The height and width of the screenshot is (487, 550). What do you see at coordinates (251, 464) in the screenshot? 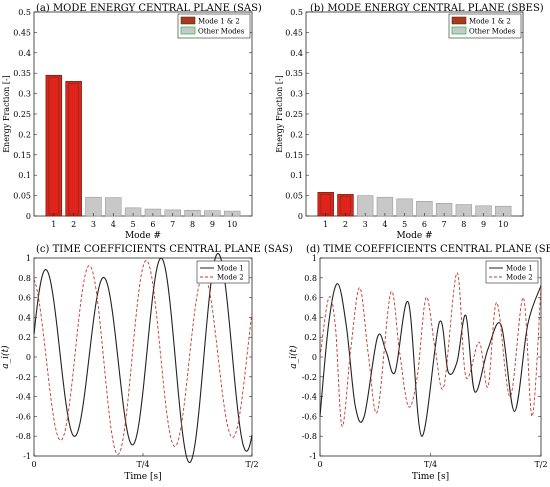
I see `x-tick-label: T/2` at bounding box center [251, 464].